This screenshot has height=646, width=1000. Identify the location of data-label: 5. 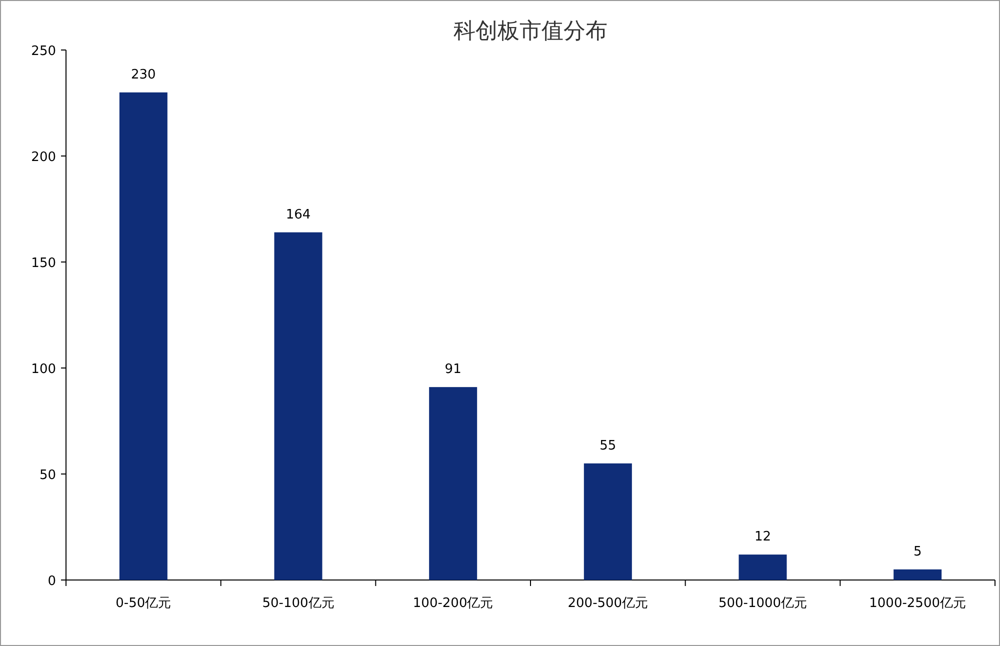
(917, 552).